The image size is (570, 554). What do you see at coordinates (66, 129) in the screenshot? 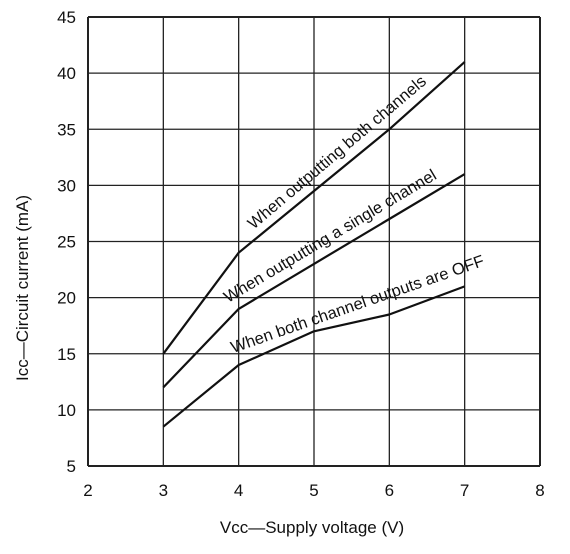
I see `y-tick-label: 35` at bounding box center [66, 129].